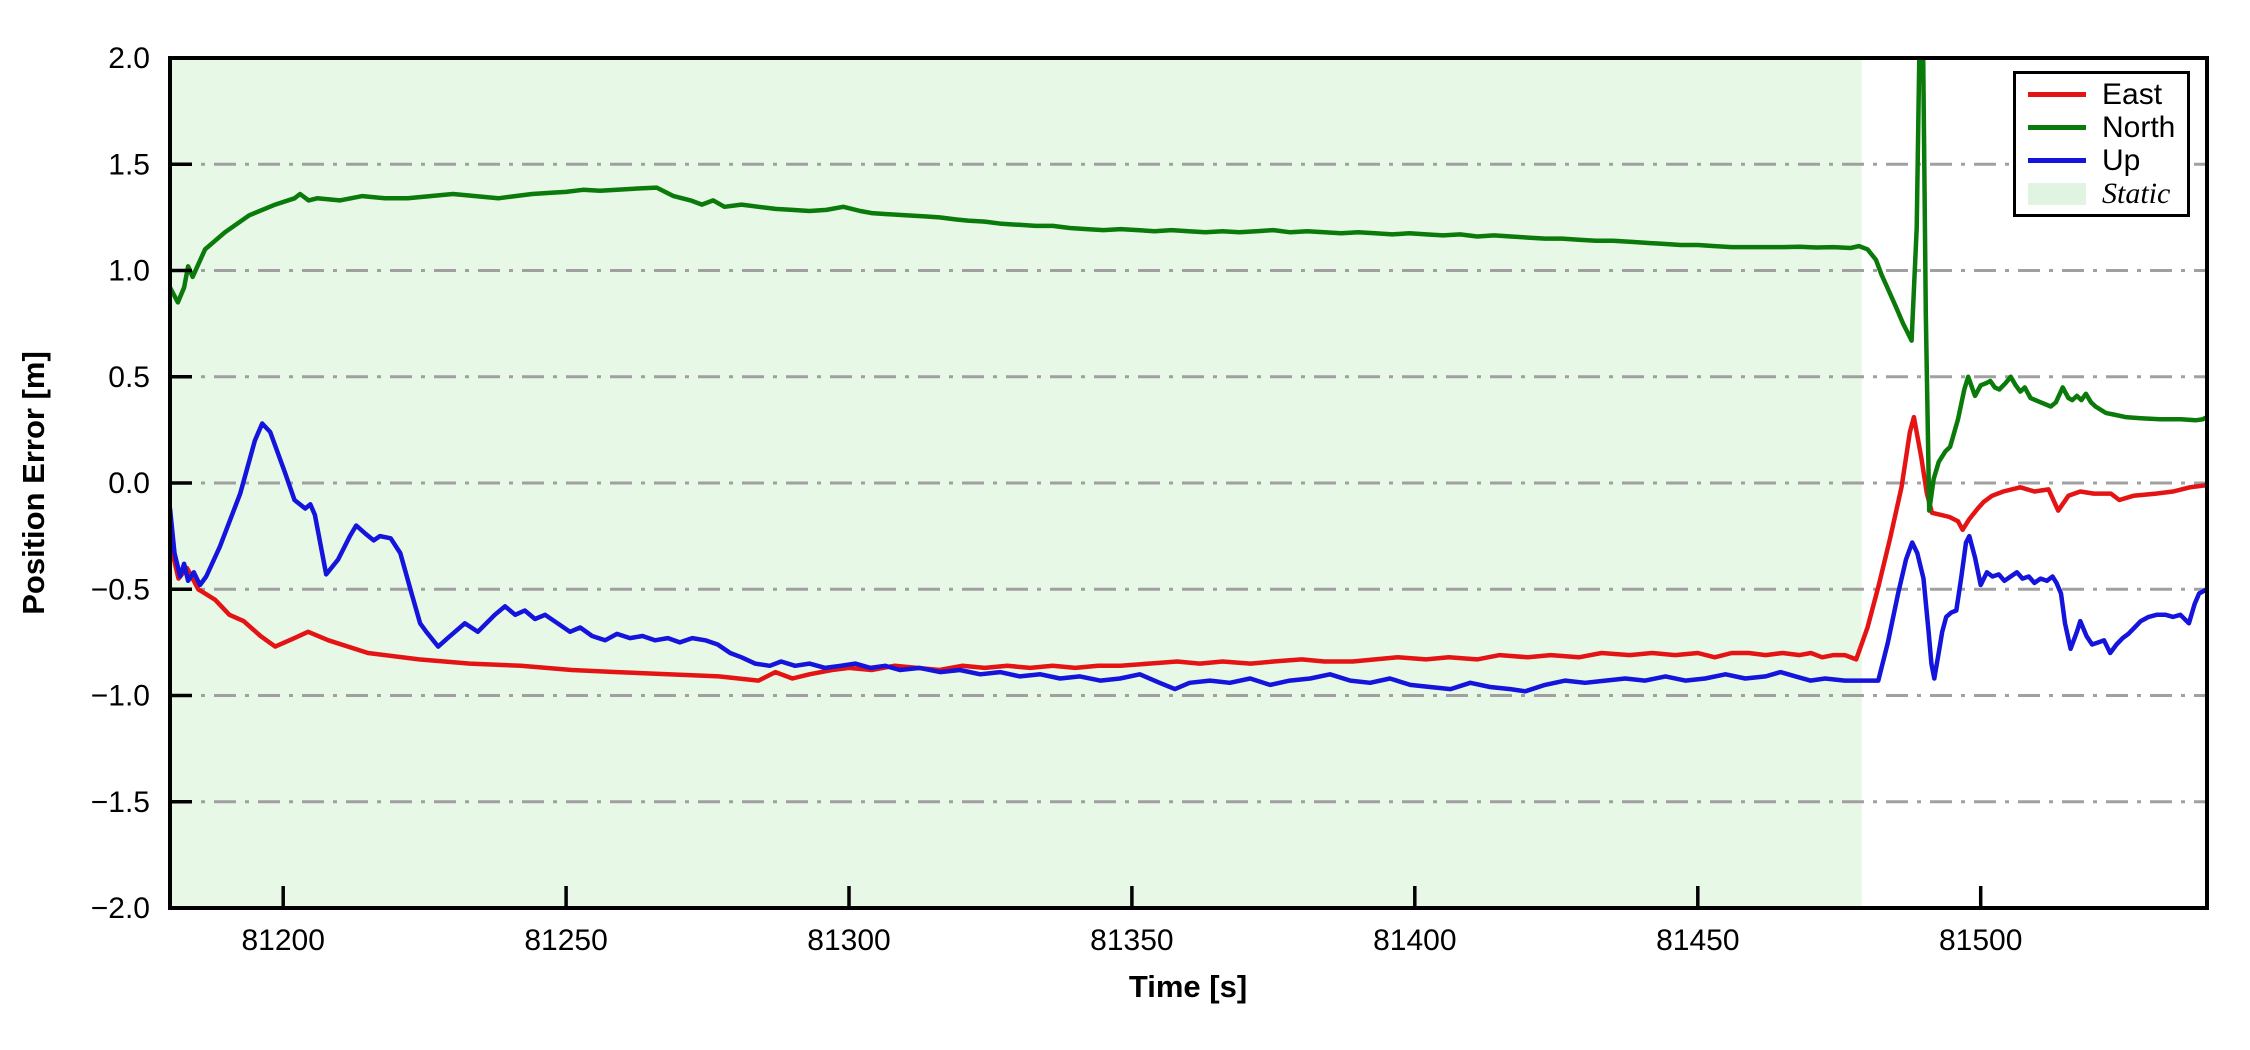 The height and width of the screenshot is (1050, 2250). I want to click on legend-label-static: Static, so click(2136, 193).